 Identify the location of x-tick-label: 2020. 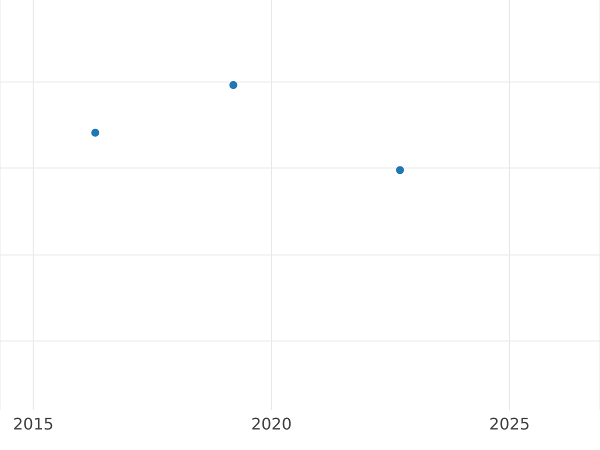
(271, 424).